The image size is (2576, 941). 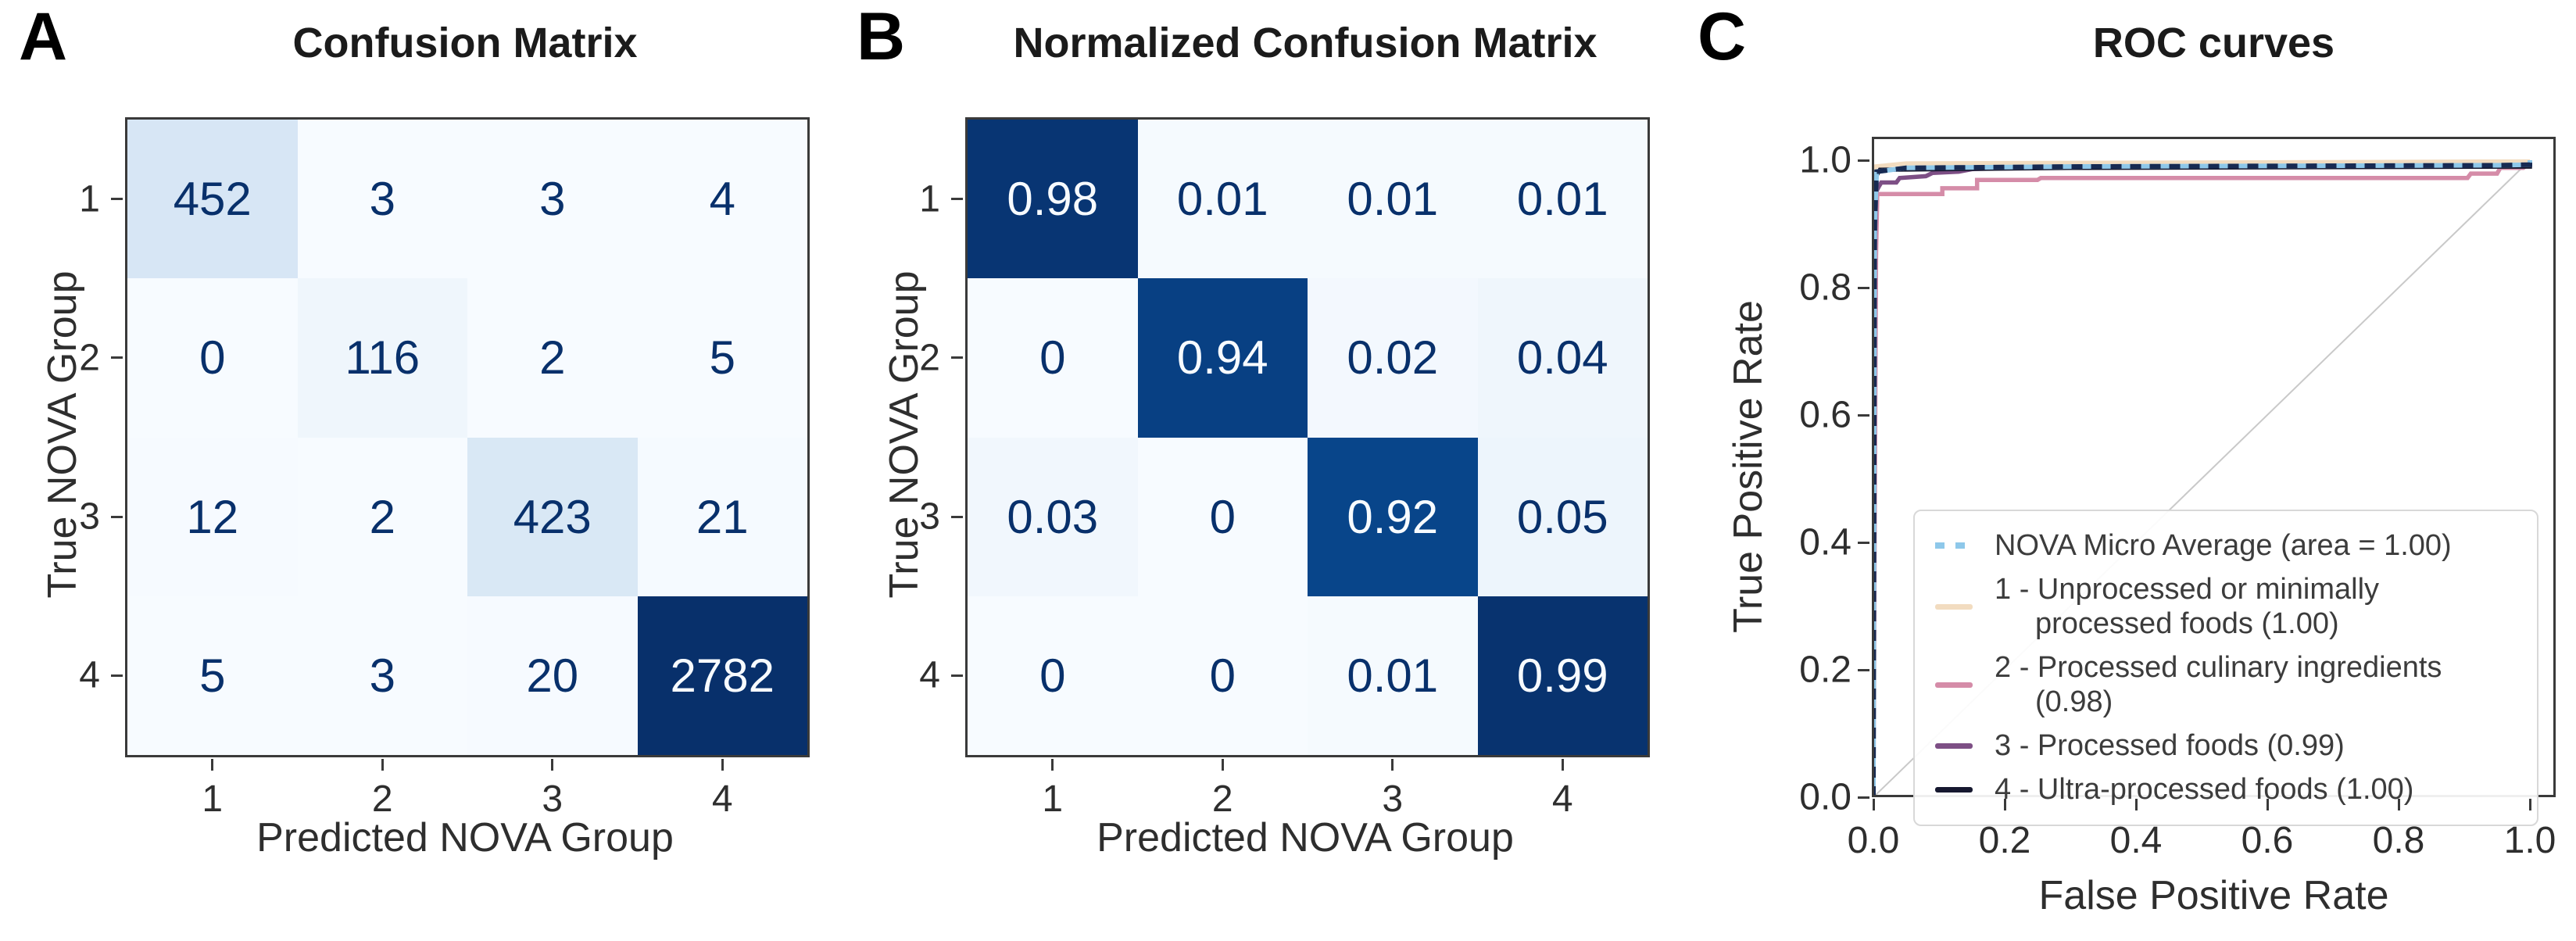 I want to click on class-1-line-swatch, so click(x=1954, y=606).